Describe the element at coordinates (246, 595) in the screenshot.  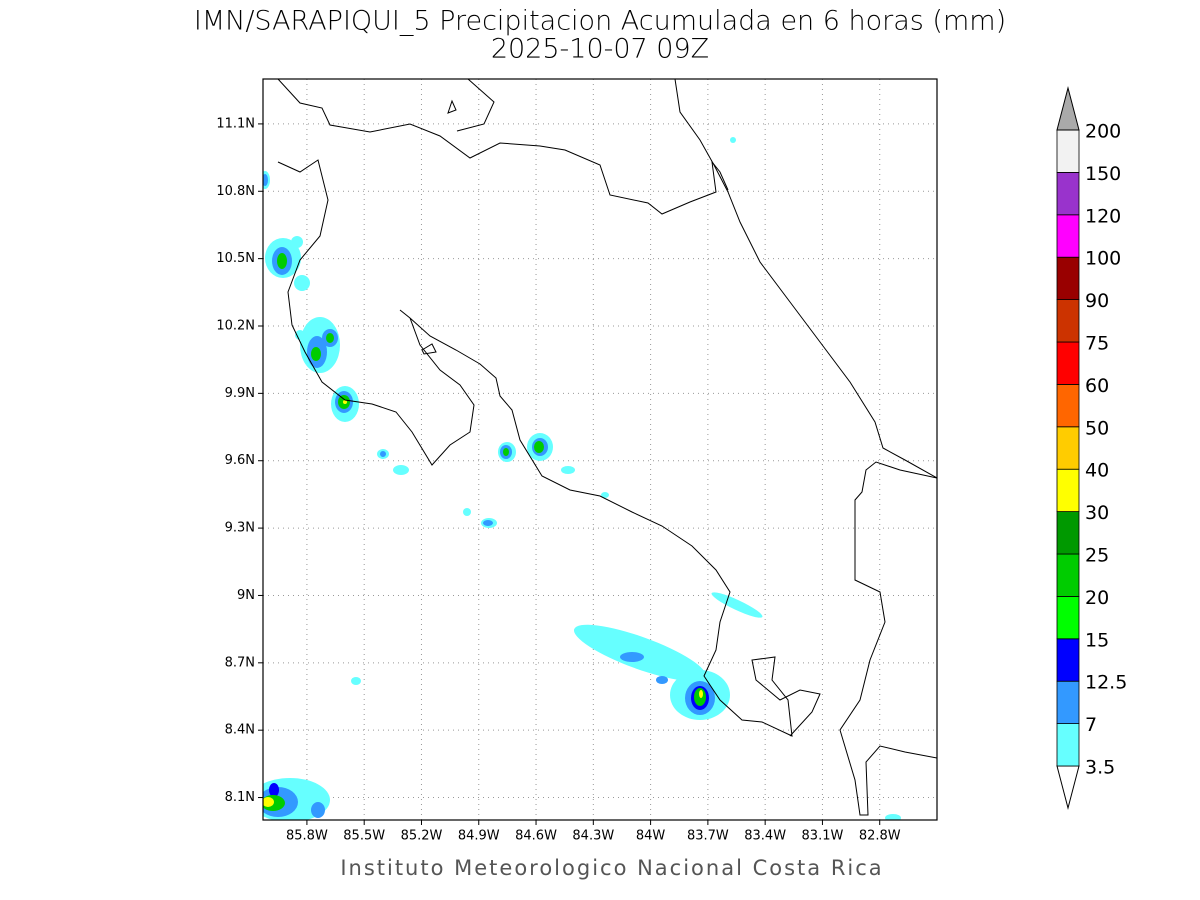
I see `y-tick-label: 9N` at that location.